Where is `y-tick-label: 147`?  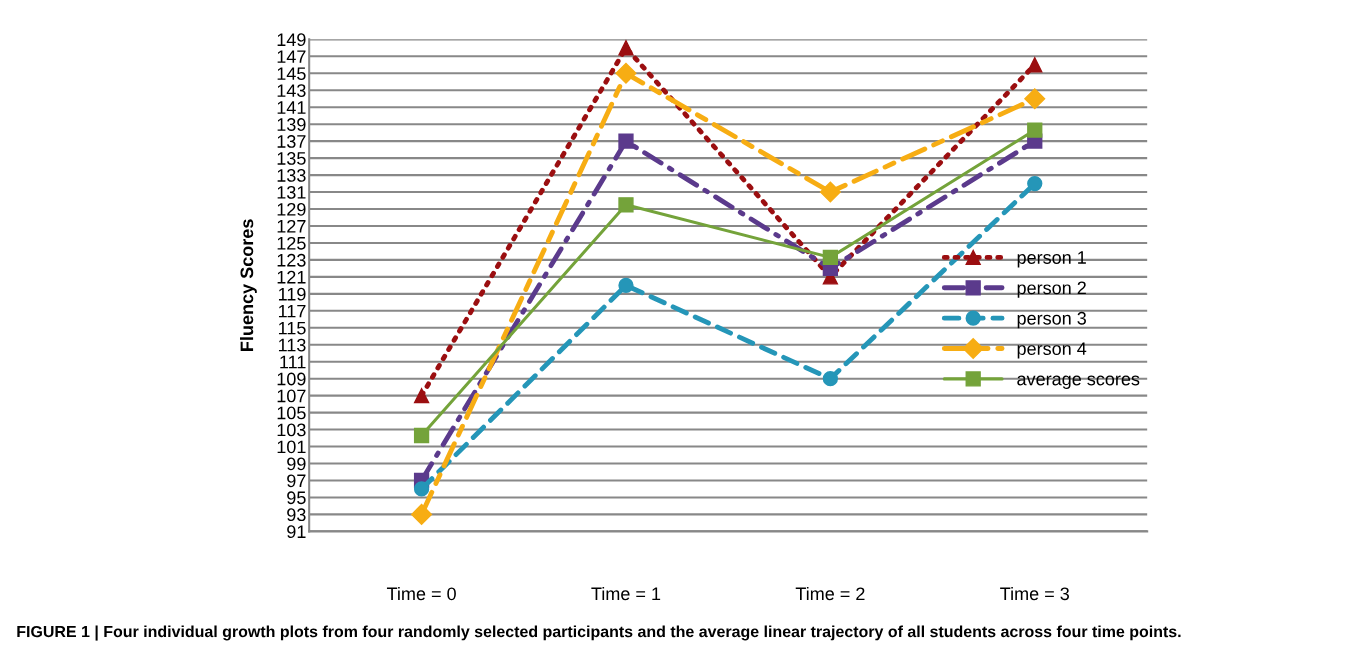 y-tick-label: 147 is located at coordinates (291, 56).